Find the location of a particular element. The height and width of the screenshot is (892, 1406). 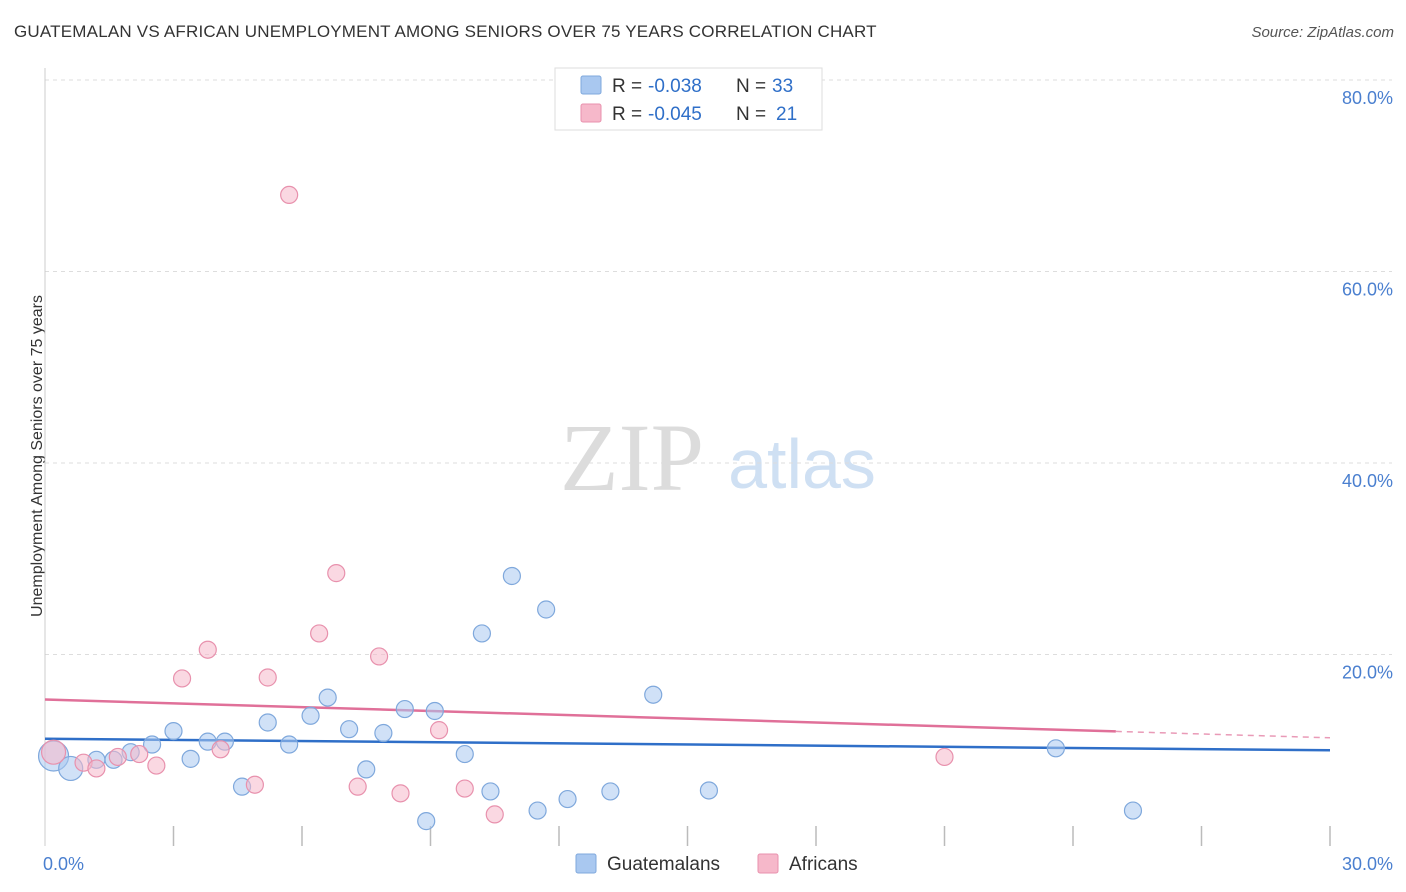

trend-line-dashed-africans is located at coordinates (1223, 734).